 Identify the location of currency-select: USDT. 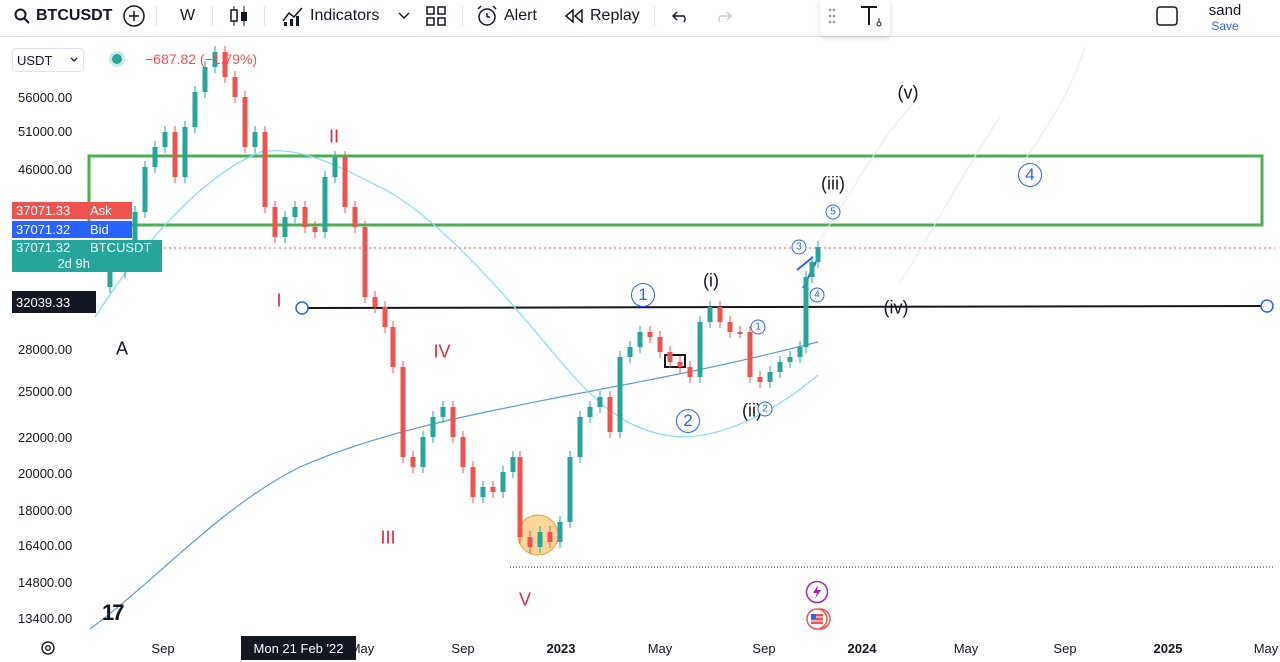
(48, 60).